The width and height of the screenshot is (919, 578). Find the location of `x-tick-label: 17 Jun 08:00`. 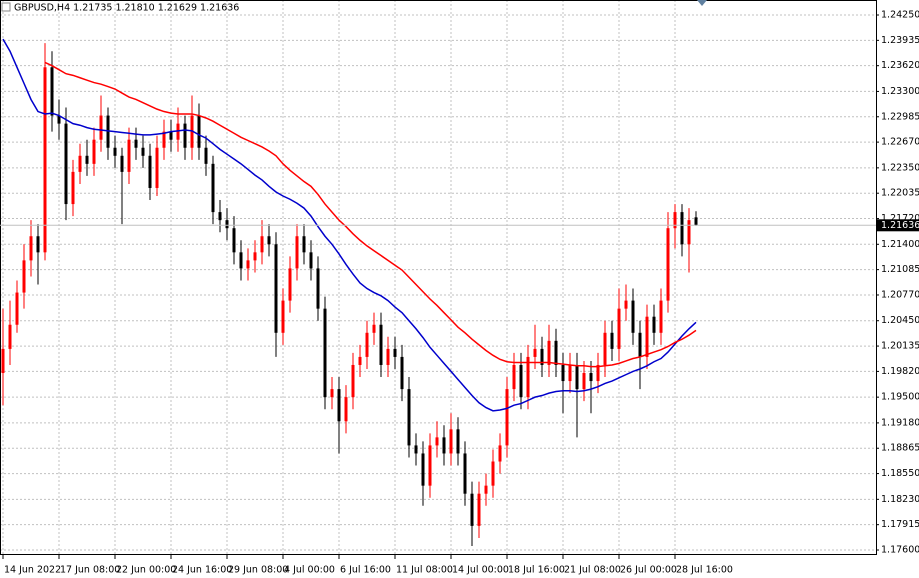

x-tick-label: 17 Jun 08:00 is located at coordinates (90, 570).